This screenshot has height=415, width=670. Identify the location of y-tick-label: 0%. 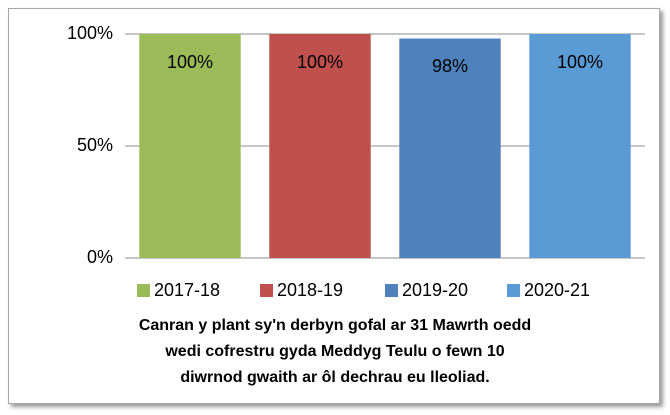
(100, 257).